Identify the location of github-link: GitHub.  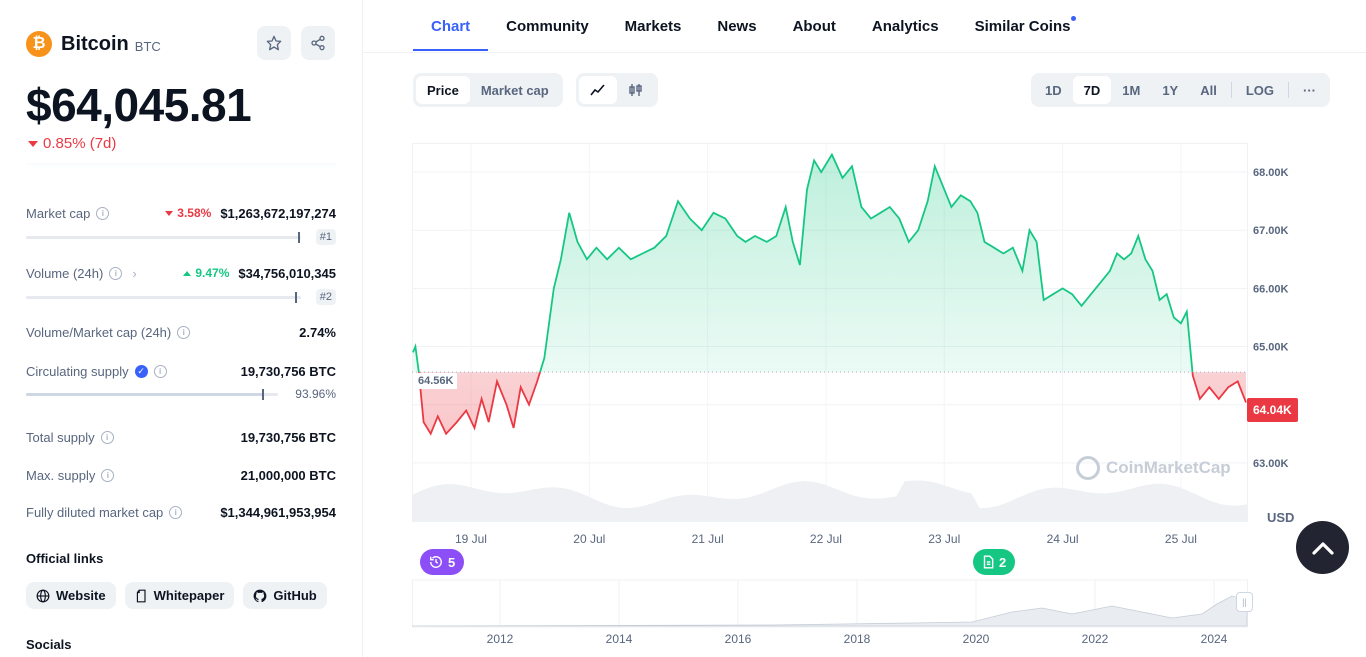
(285, 595).